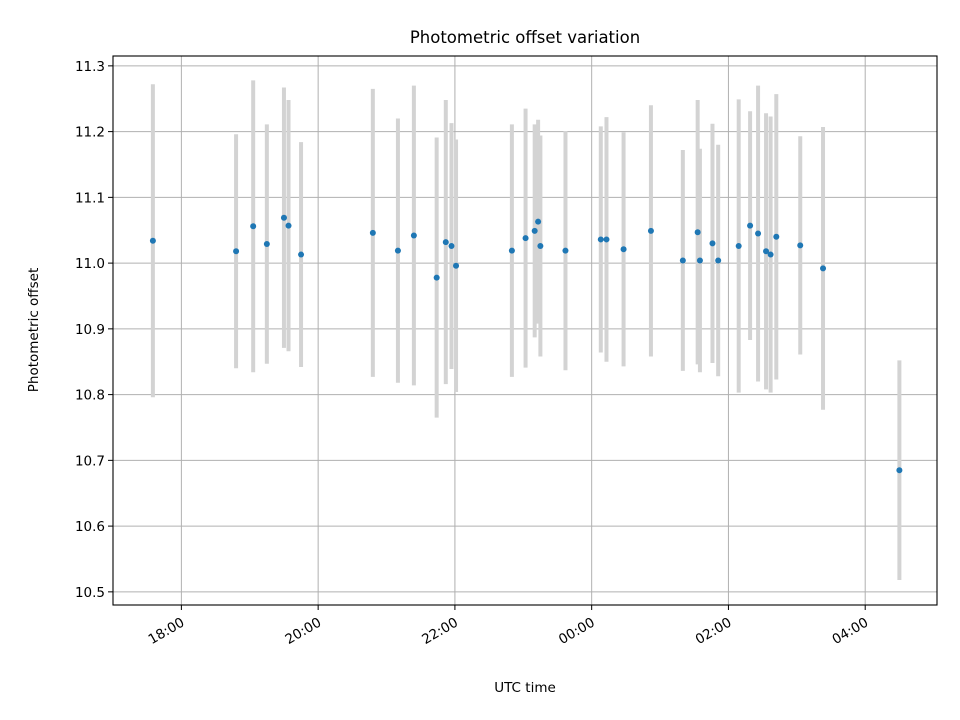  What do you see at coordinates (90, 330) in the screenshot?
I see `y-tick-label: 10.9` at bounding box center [90, 330].